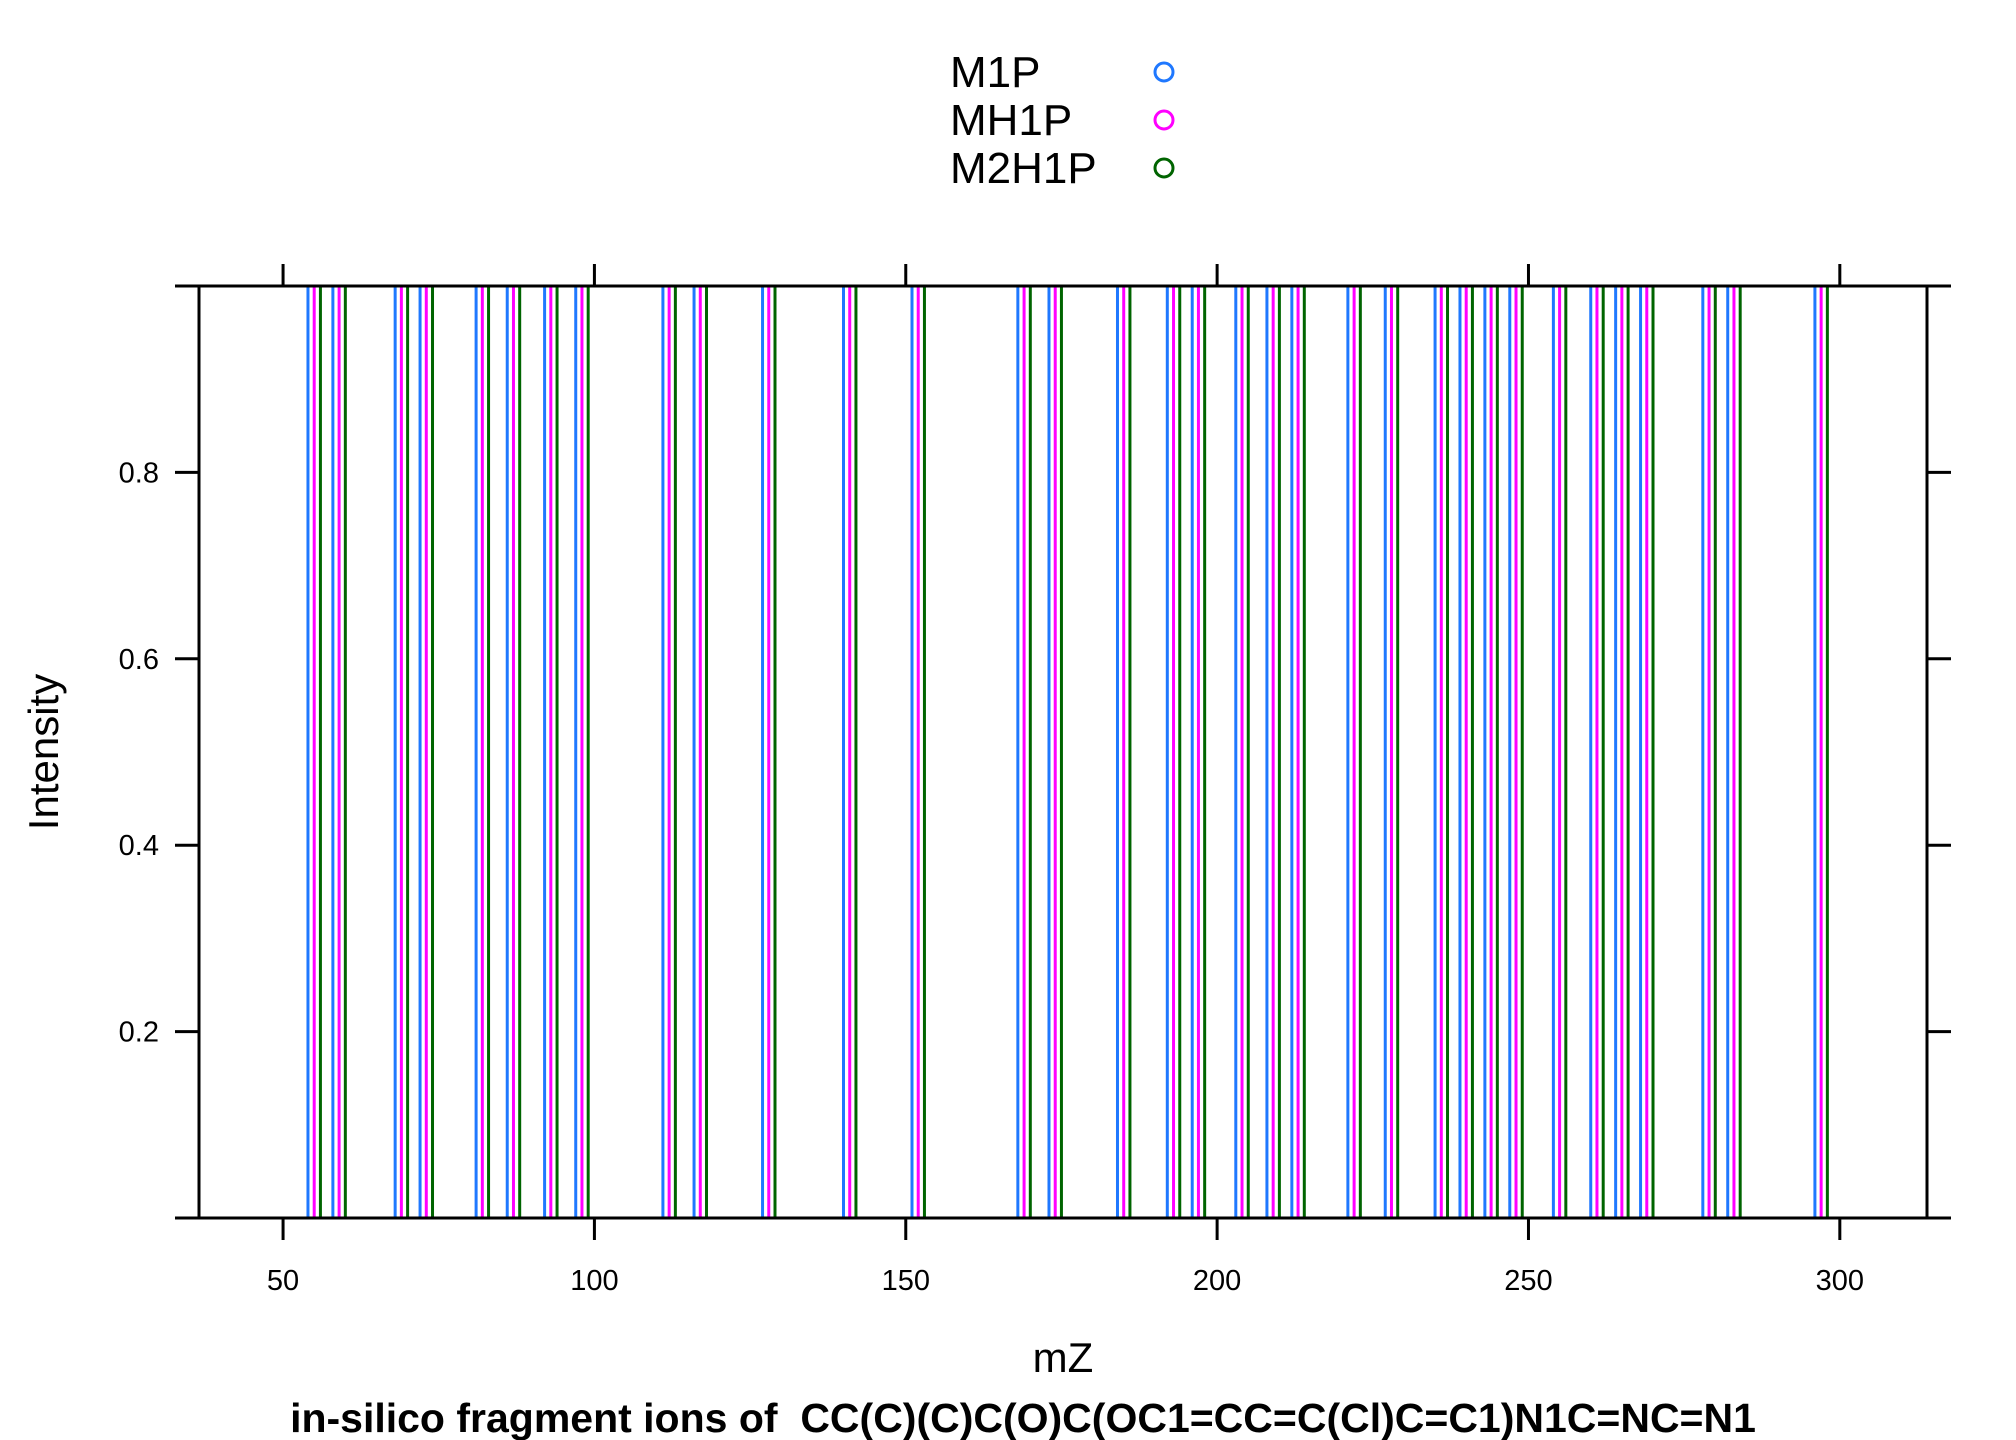 The image size is (2016, 1440). Describe the element at coordinates (995, 72) in the screenshot. I see `legend-label-m1p: M1P` at that location.